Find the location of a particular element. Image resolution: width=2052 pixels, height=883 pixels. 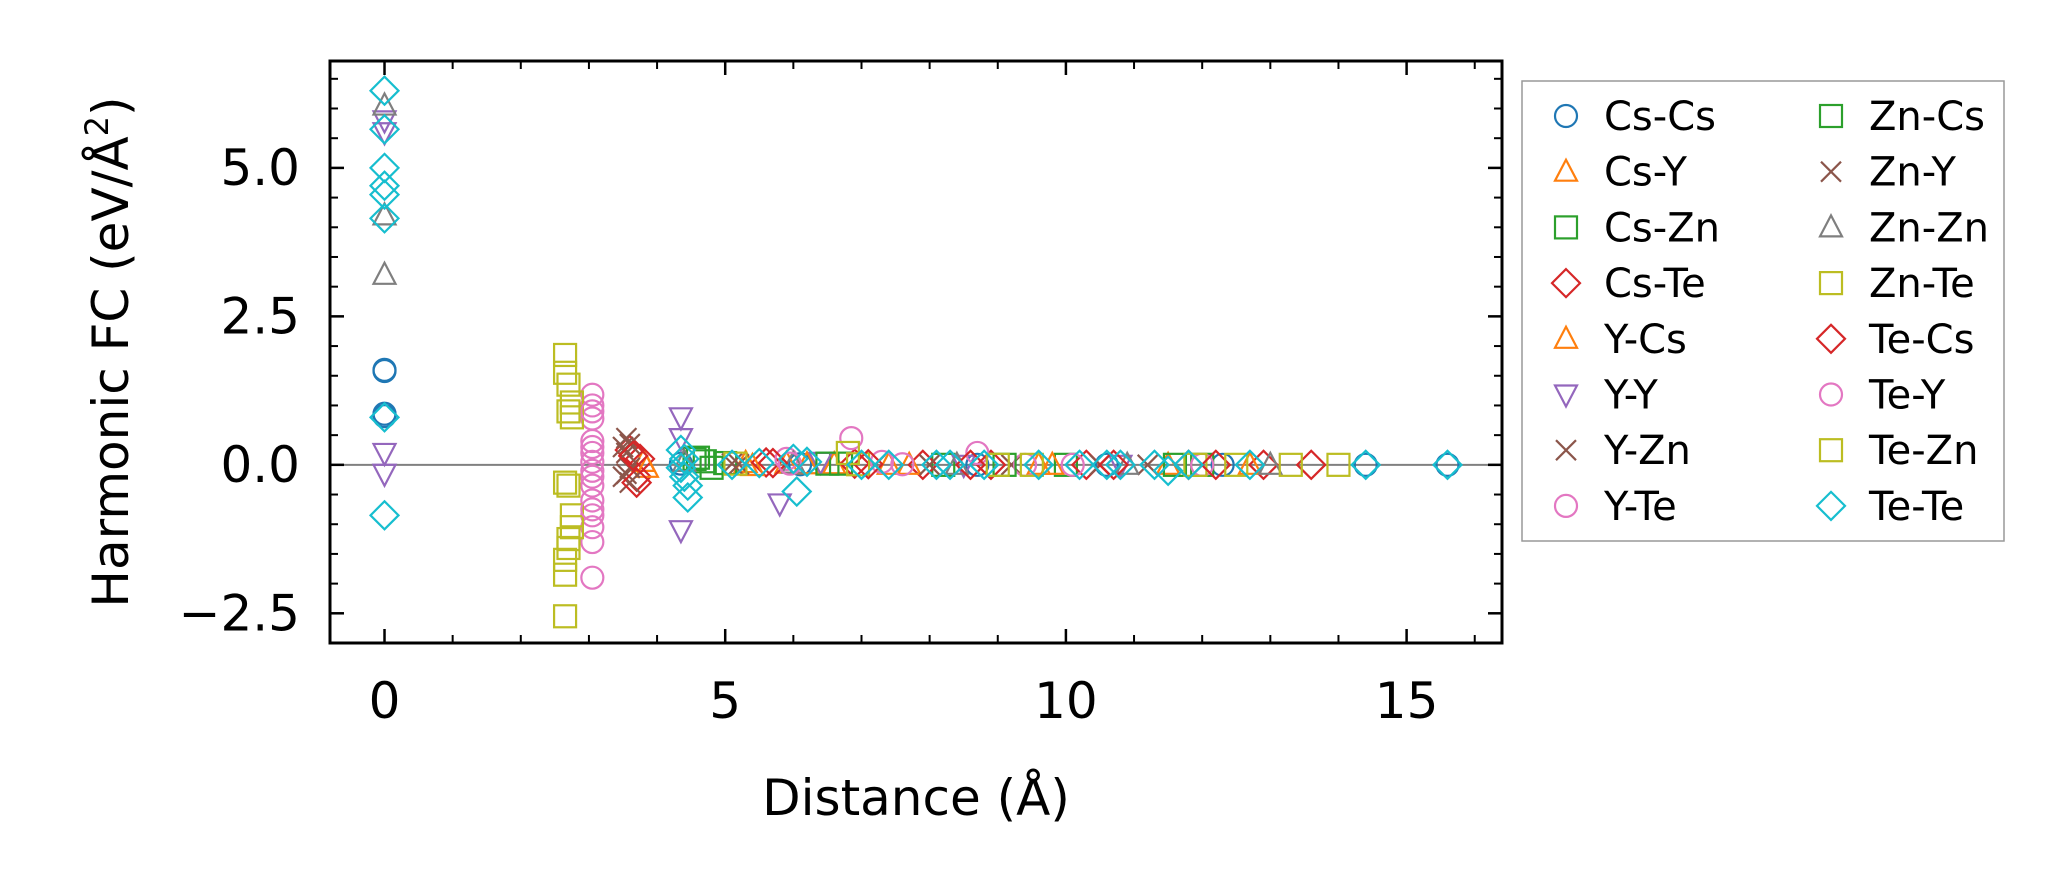

series-te-zn is located at coordinates (902, 466).